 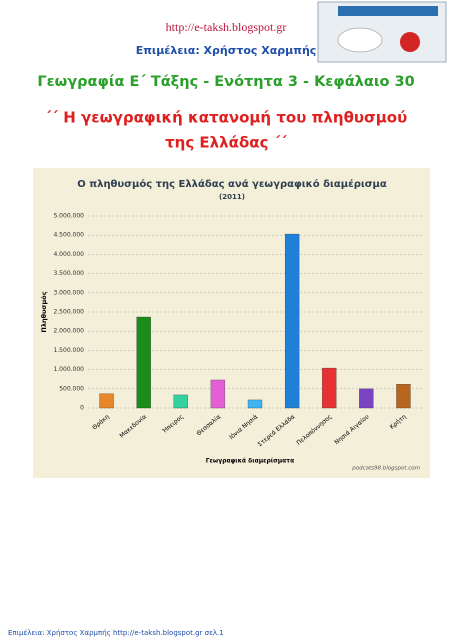 I want to click on watermark: podcats98.blogspot.com, so click(x=385, y=469).